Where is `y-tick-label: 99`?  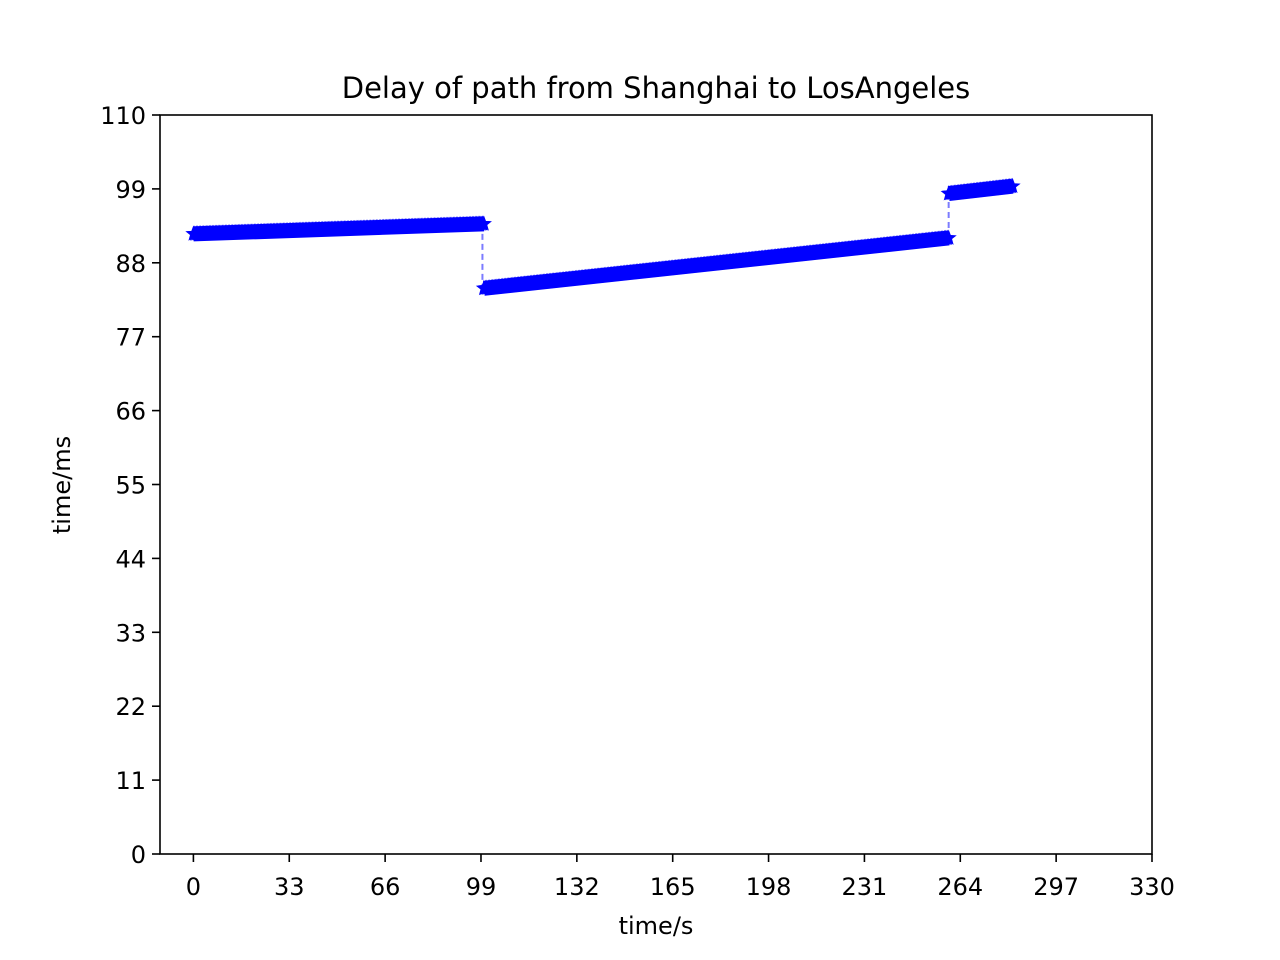
y-tick-label: 99 is located at coordinates (130, 190).